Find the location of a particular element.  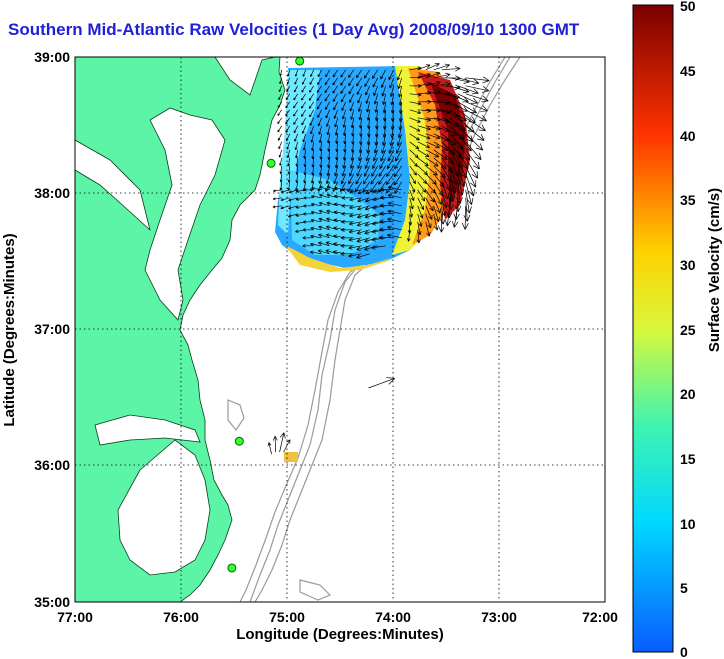

y-axis-label: Latitude (Degrees:Minutes) is located at coordinates (9, 329).